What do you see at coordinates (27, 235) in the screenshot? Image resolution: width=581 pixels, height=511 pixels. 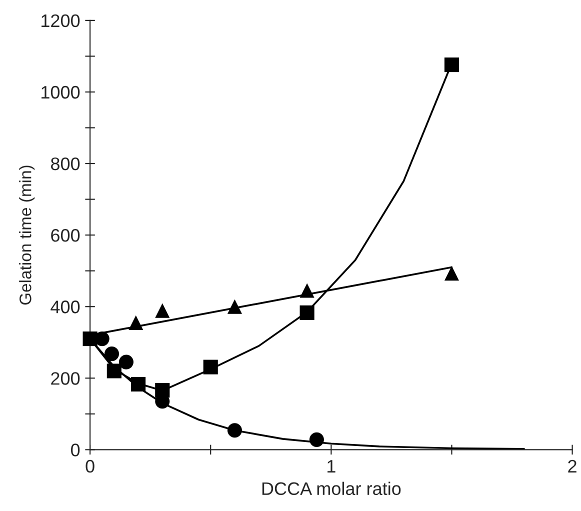 I see `y-axis-title: Gelation time (min)` at bounding box center [27, 235].